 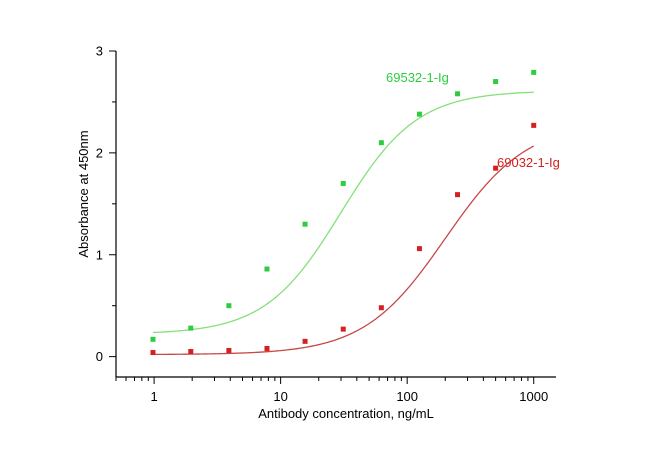 I want to click on x-tick-label: 1, so click(x=153, y=396).